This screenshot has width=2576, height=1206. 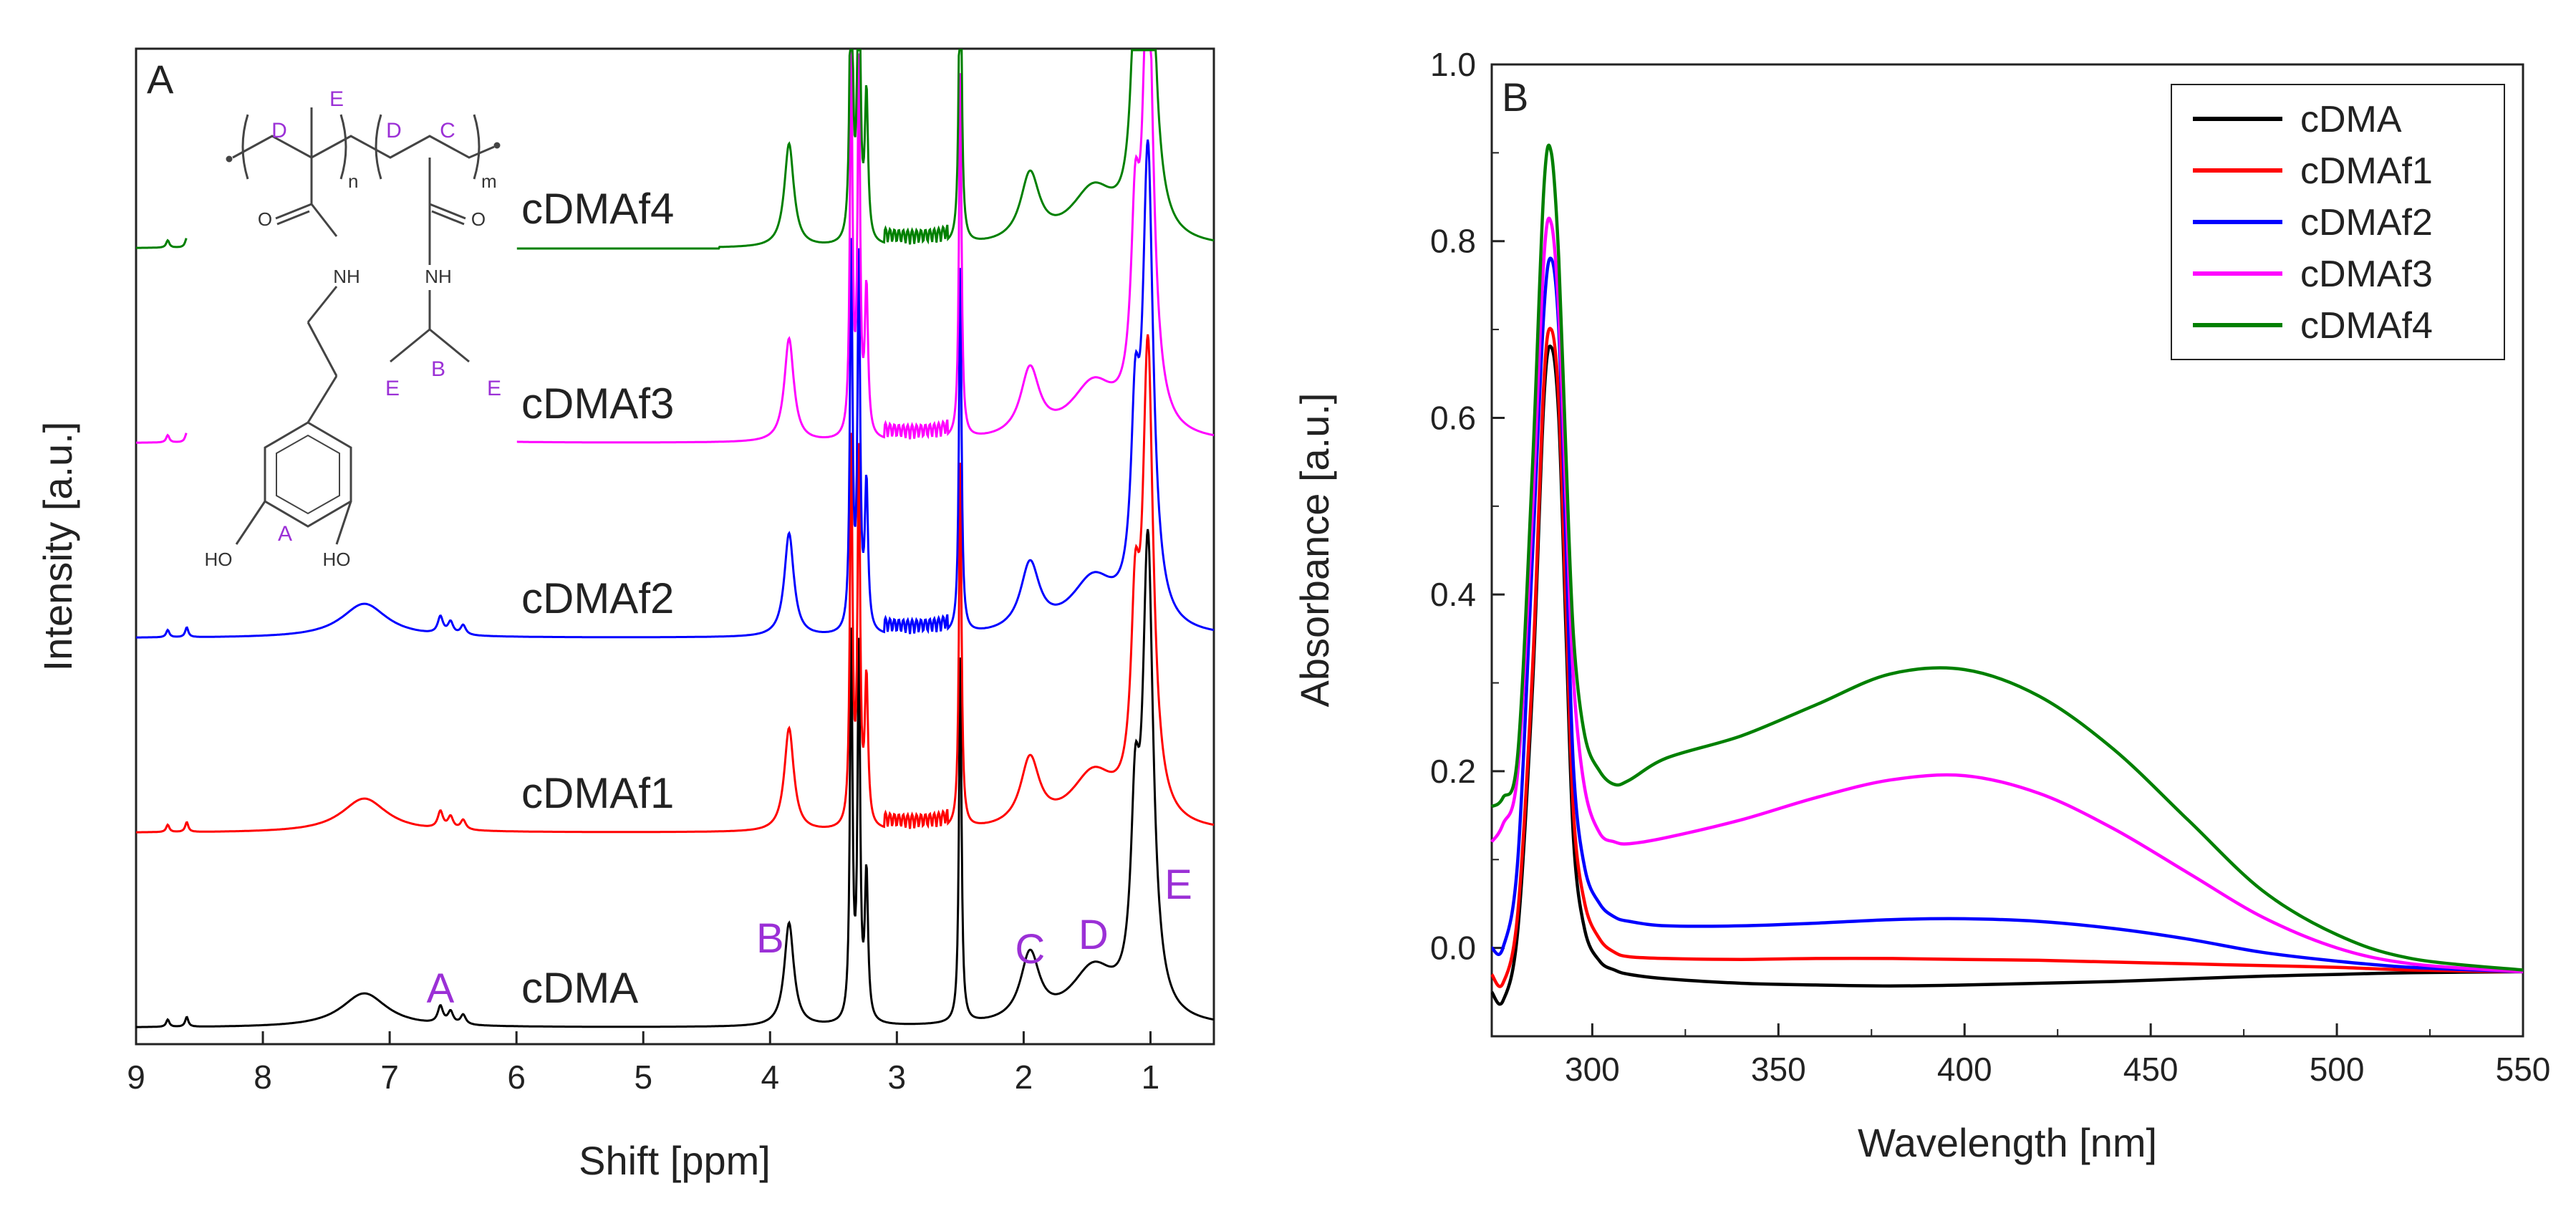 What do you see at coordinates (1965, 1070) in the screenshot?
I see `uvvis-x-tick-label: 400` at bounding box center [1965, 1070].